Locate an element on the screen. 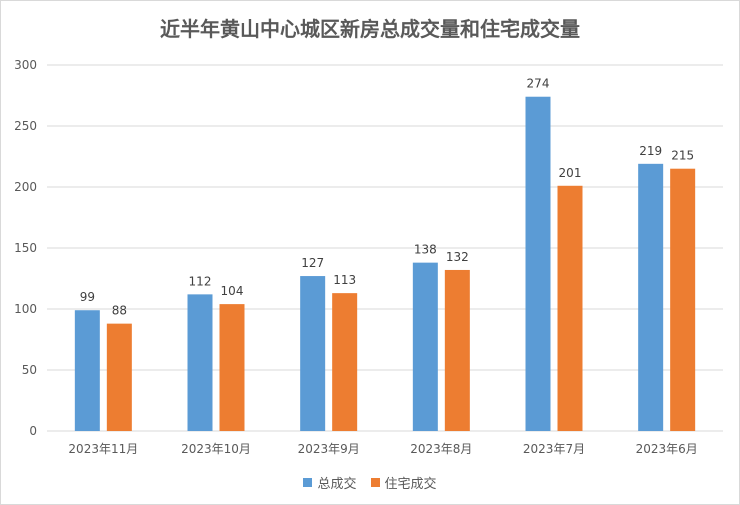 The height and width of the screenshot is (505, 740). data-label: 201 is located at coordinates (570, 173).